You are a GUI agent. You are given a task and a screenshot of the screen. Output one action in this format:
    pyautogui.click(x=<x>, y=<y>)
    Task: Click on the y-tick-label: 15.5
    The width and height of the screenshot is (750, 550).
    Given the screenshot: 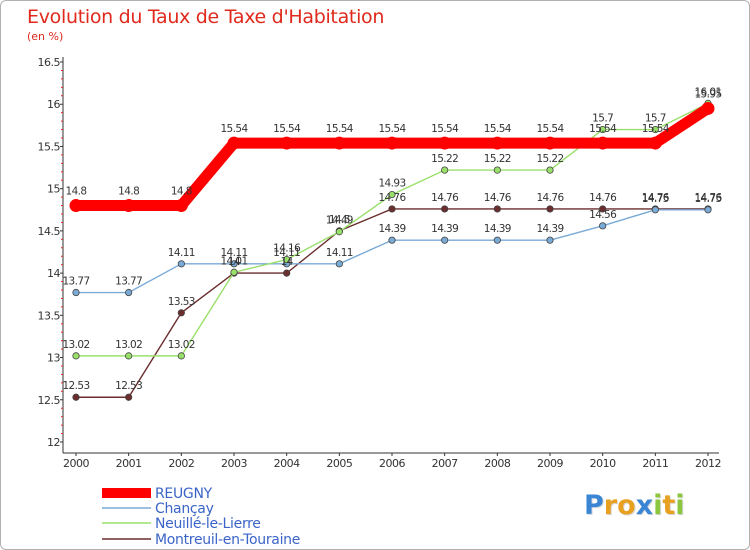 What is the action you would take?
    pyautogui.click(x=49, y=146)
    